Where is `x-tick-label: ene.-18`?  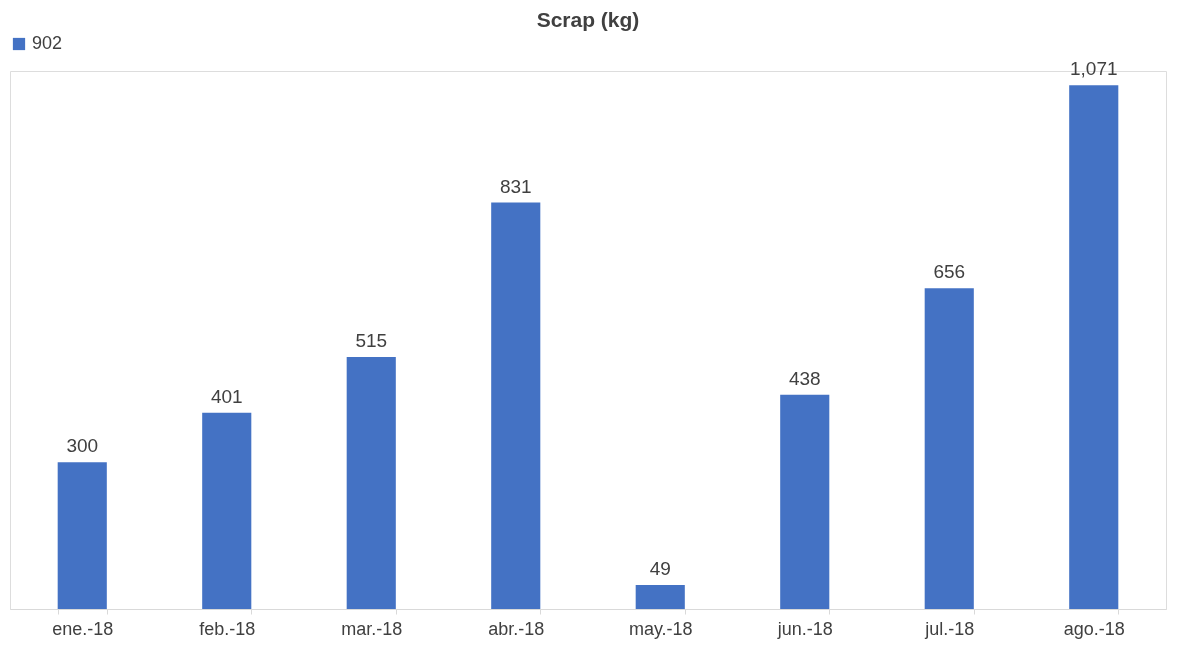 x-tick-label: ene.-18 is located at coordinates (83, 628).